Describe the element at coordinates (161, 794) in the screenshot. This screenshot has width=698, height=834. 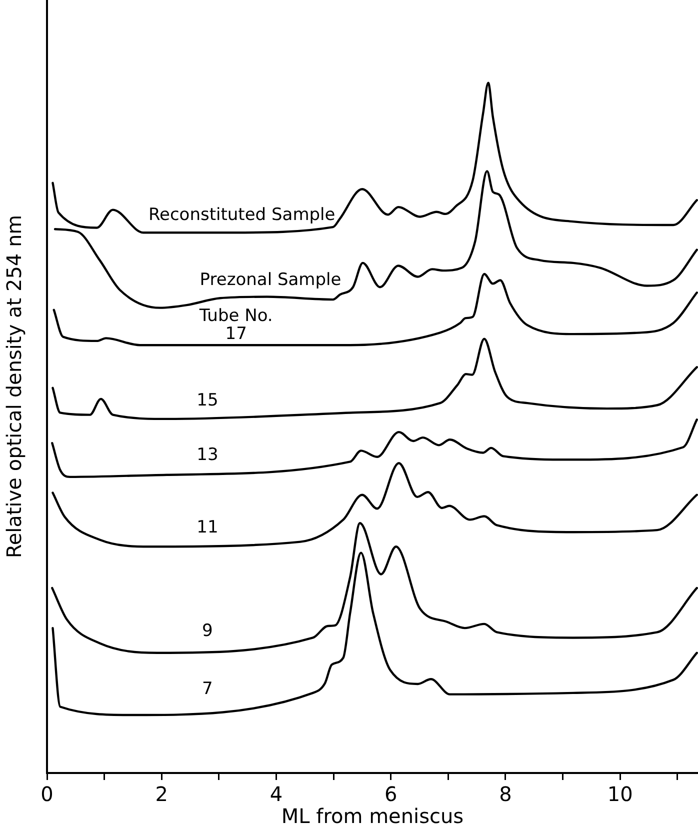
I see `x-tick-label: 2` at that location.